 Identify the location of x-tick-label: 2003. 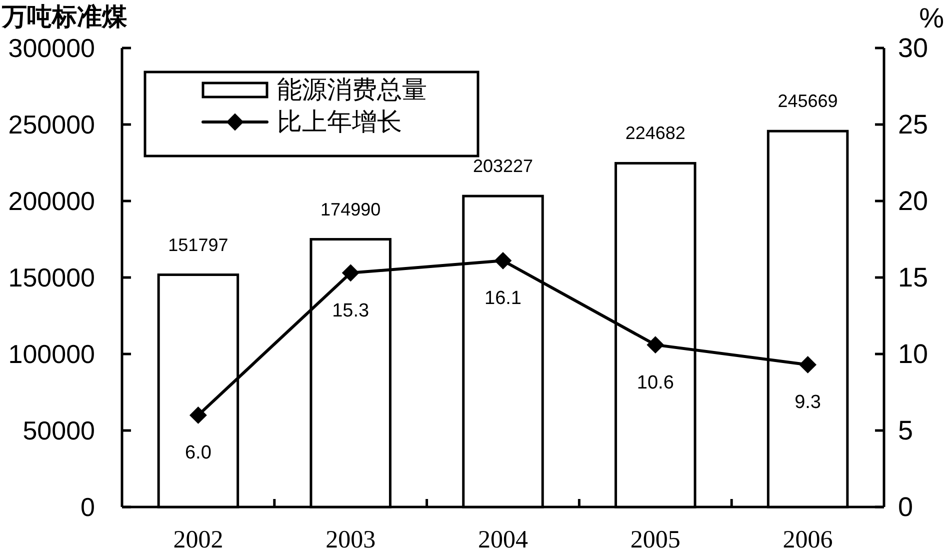
(351, 538).